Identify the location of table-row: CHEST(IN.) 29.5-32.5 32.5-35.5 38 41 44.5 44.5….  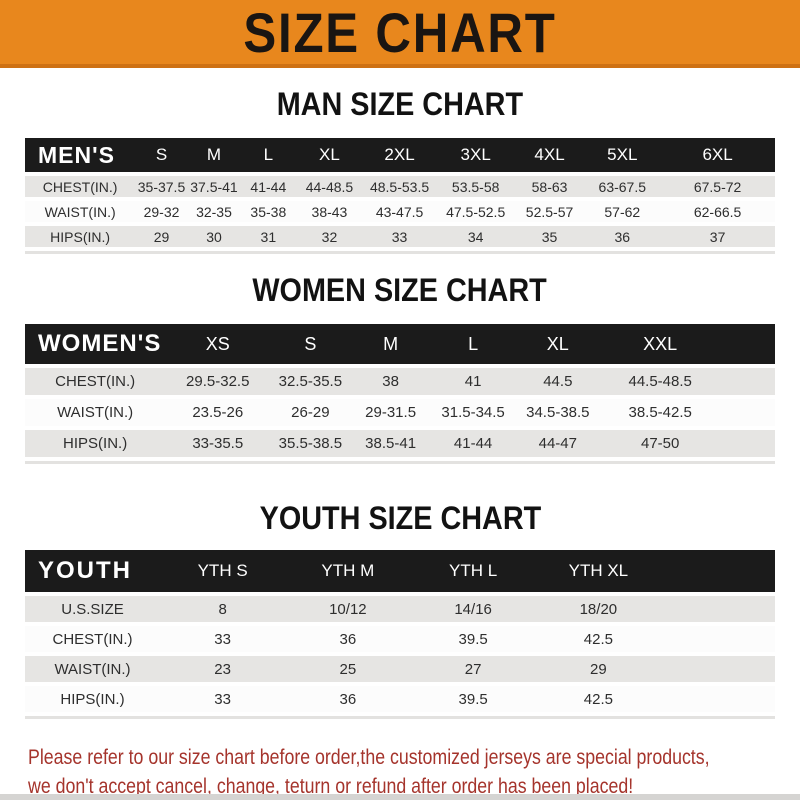
(400, 381).